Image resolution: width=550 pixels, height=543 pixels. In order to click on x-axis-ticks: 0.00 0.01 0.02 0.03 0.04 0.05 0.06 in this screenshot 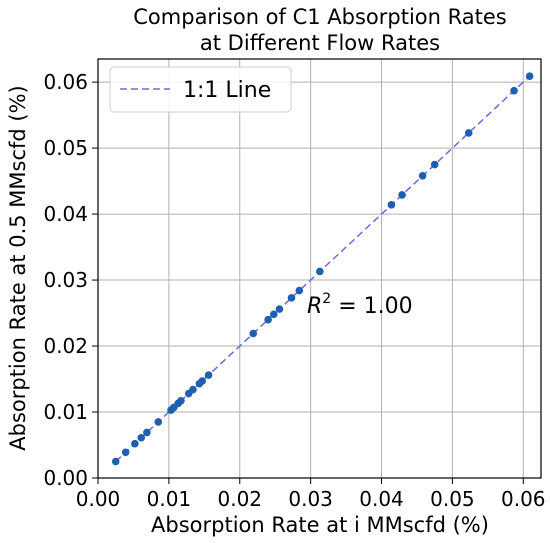, I will do `click(311, 494)`.